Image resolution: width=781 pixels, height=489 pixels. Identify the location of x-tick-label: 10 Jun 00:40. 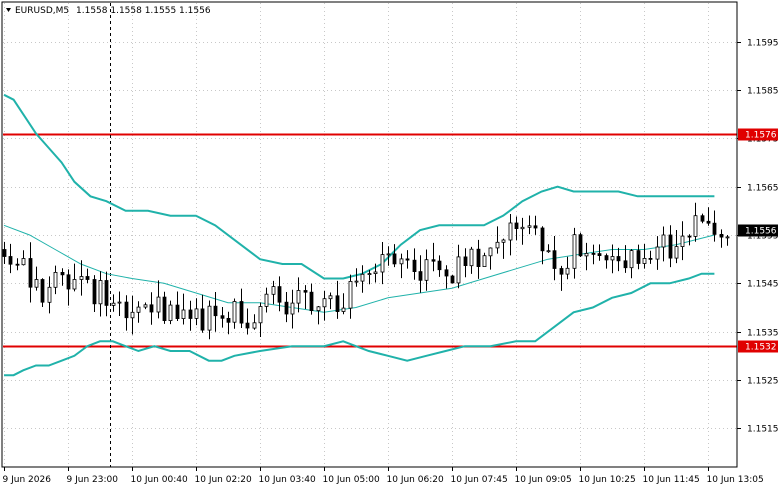
(159, 480).